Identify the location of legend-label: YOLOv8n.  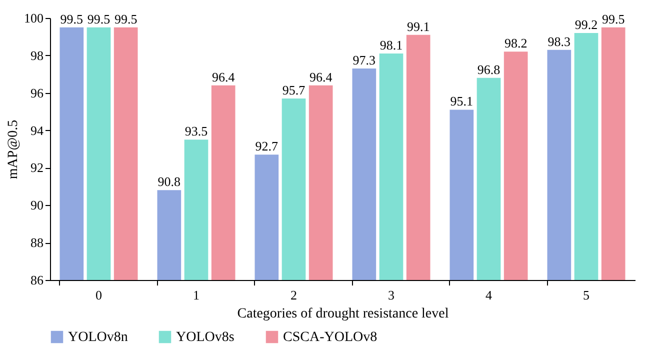
(98, 337).